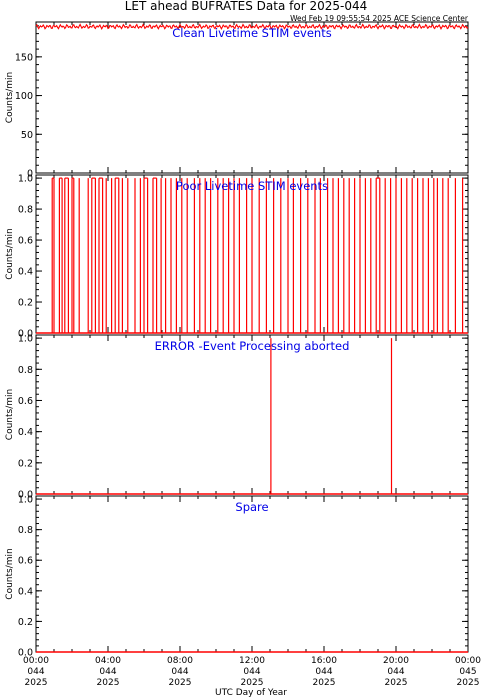  What do you see at coordinates (467, 672) in the screenshot?
I see `x-tick-label: 045` at bounding box center [467, 672].